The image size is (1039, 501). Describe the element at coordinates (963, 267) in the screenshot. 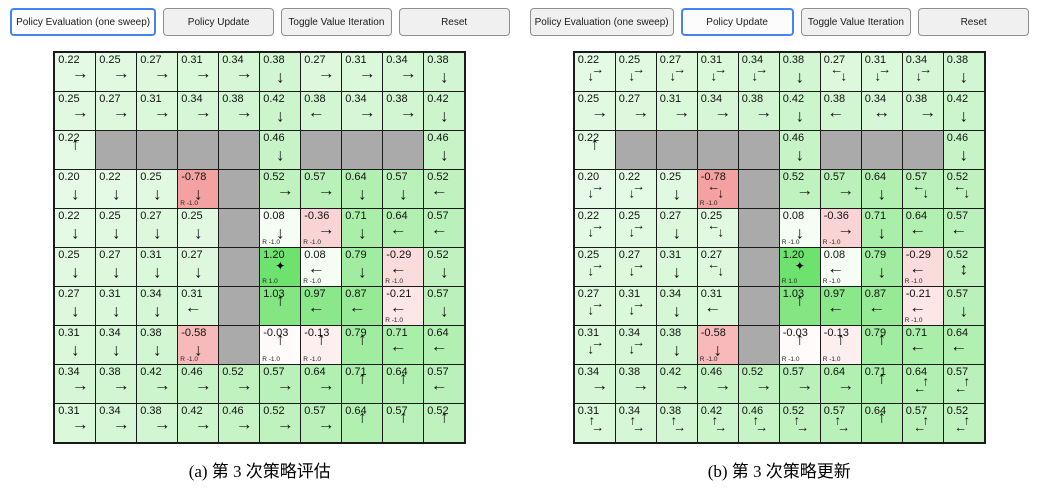

I see `grid-cell: 0.52 ↕` at that location.